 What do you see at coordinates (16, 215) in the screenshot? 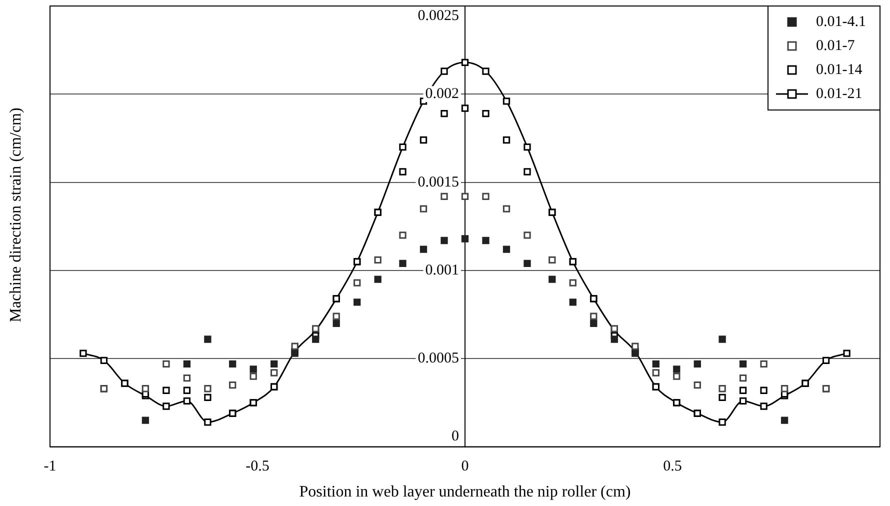
I see `y-axis-title: Machine direction strain (cm/cm)` at bounding box center [16, 215].